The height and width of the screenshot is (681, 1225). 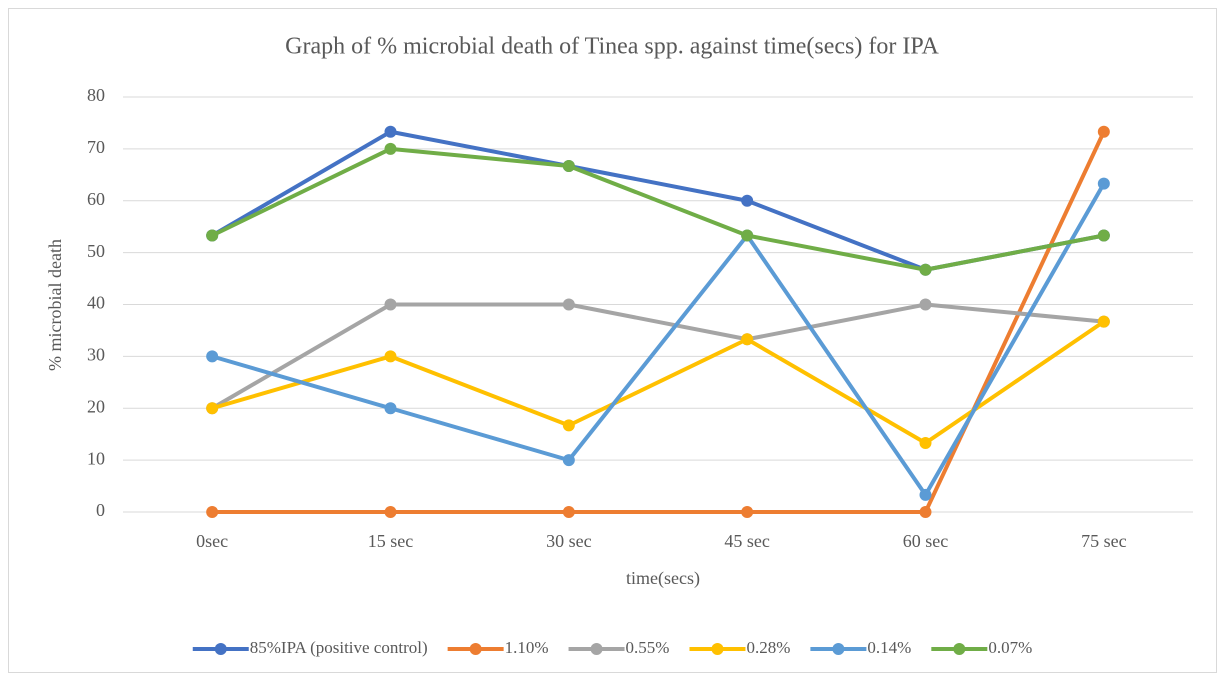 What do you see at coordinates (96, 251) in the screenshot?
I see `y-tick-label: 50` at bounding box center [96, 251].